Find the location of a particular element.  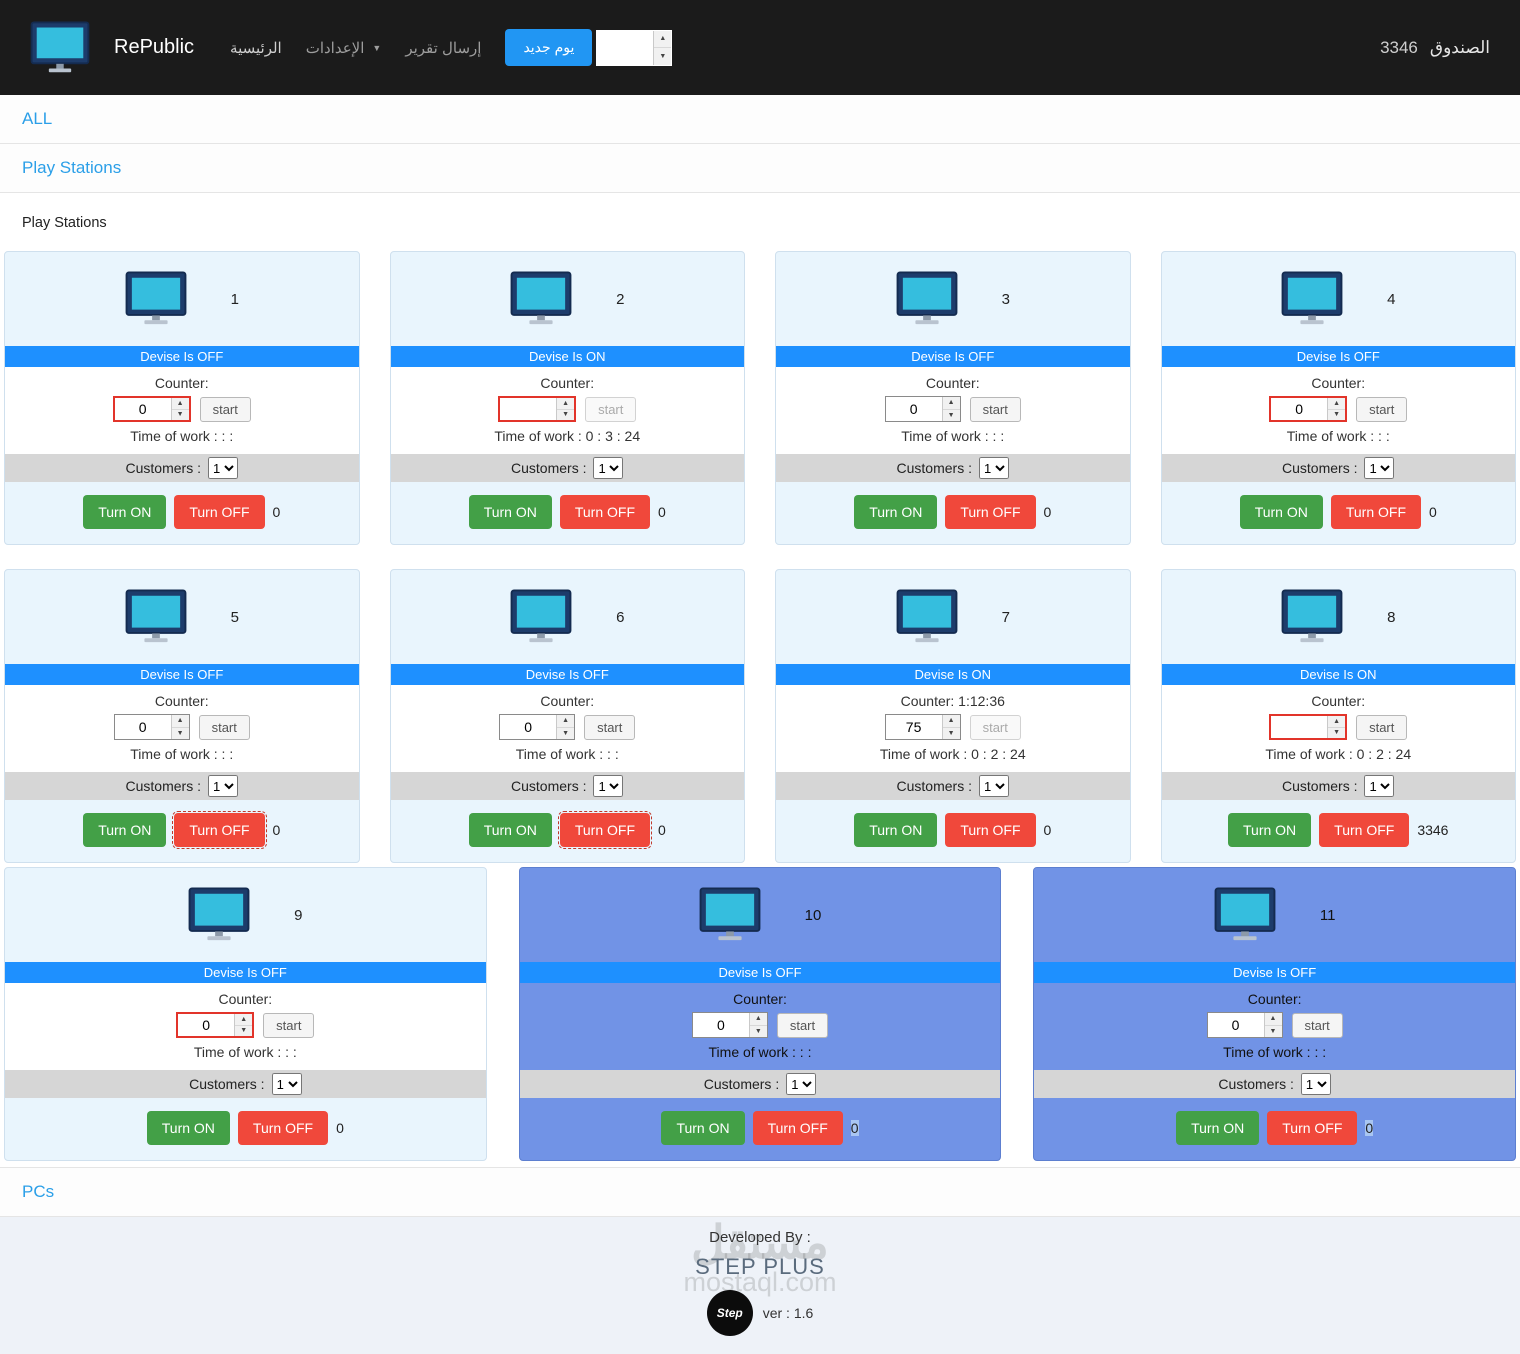

new-day-button: يوم جديد is located at coordinates (549, 47).